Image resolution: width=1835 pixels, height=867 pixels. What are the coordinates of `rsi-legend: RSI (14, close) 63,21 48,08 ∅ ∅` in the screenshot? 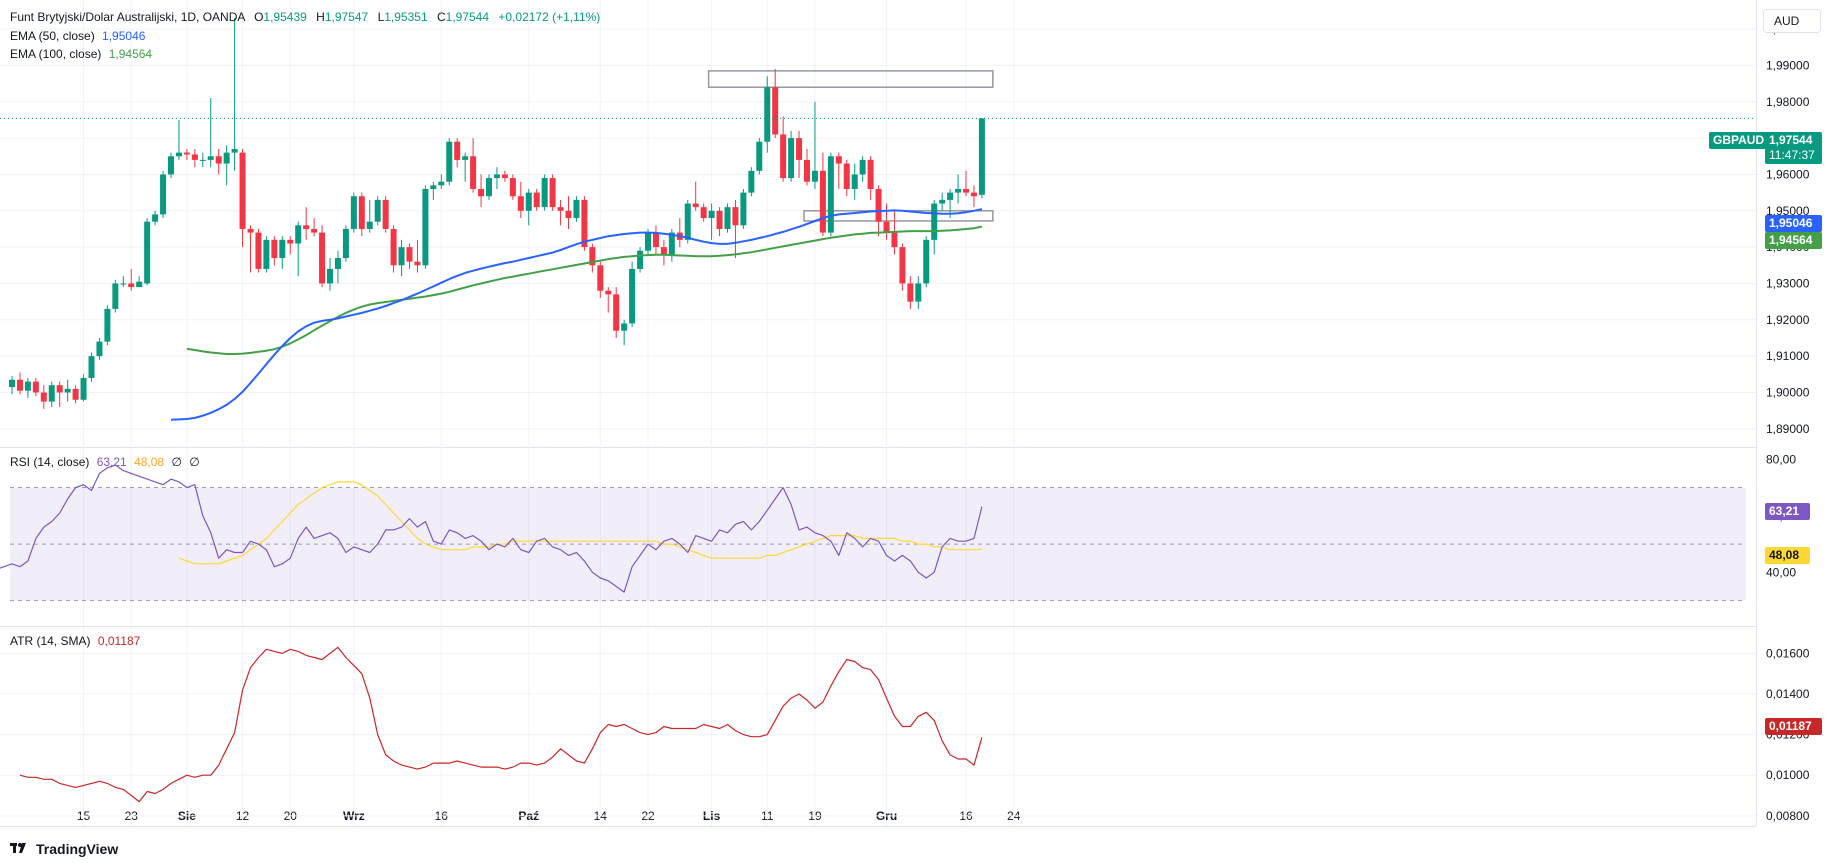 It's located at (105, 462).